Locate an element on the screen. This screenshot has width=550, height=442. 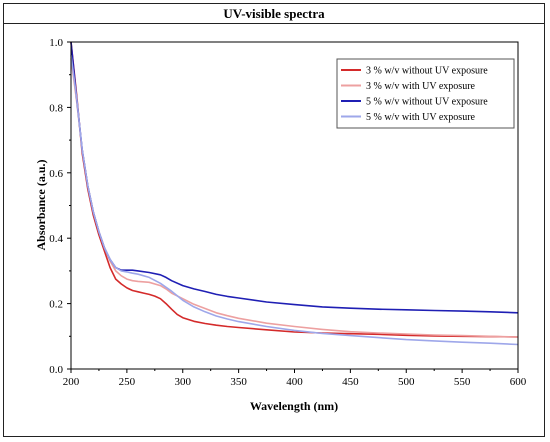
legend-label: 3 % w/v with UV exposure is located at coordinates (421, 86).